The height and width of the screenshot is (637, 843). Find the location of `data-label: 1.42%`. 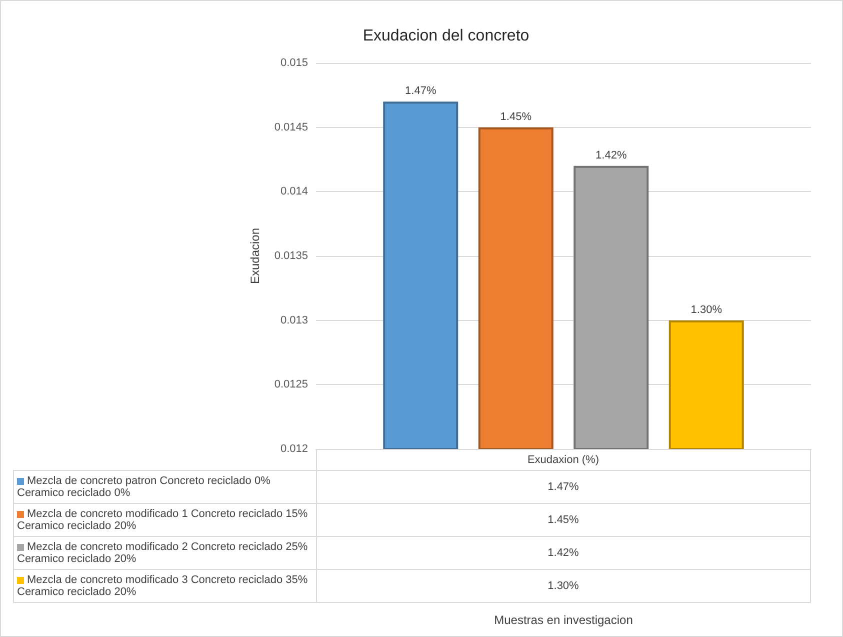

data-label: 1.42% is located at coordinates (611, 155).